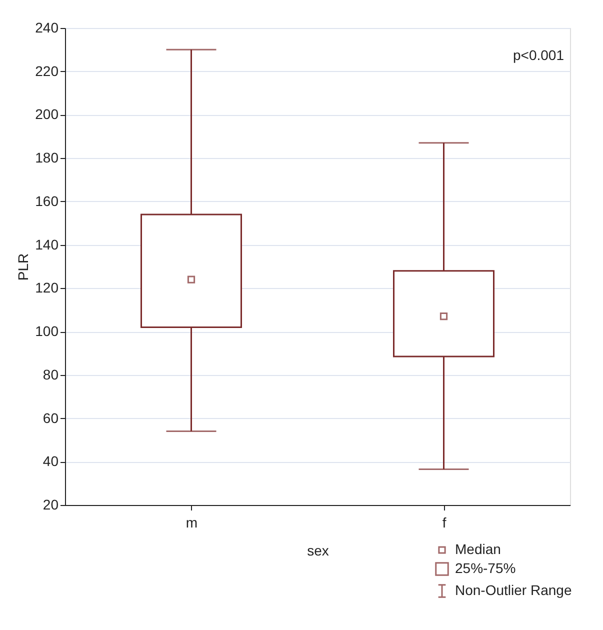 The width and height of the screenshot is (603, 630). What do you see at coordinates (47, 70) in the screenshot?
I see `y-tick-label: 220` at bounding box center [47, 70].